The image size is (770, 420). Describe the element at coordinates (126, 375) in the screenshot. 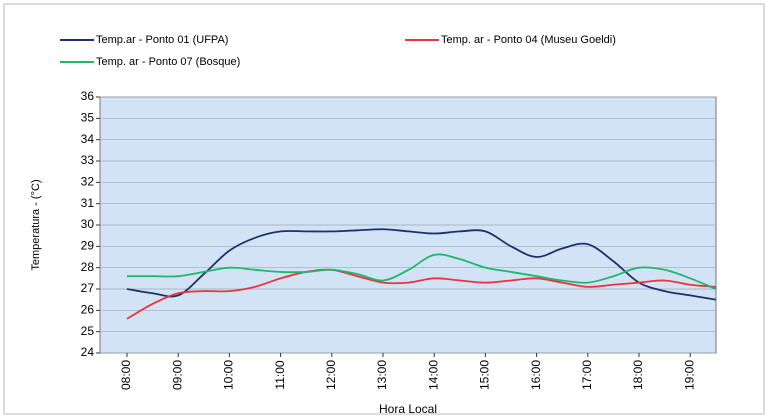

I see `x-tick-label: 08:00` at that location.